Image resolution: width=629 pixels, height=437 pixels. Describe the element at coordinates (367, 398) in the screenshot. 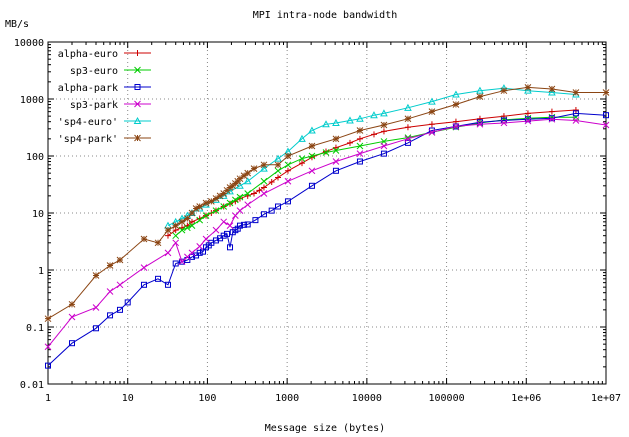

I see `x-tick-label: 10000` at that location.